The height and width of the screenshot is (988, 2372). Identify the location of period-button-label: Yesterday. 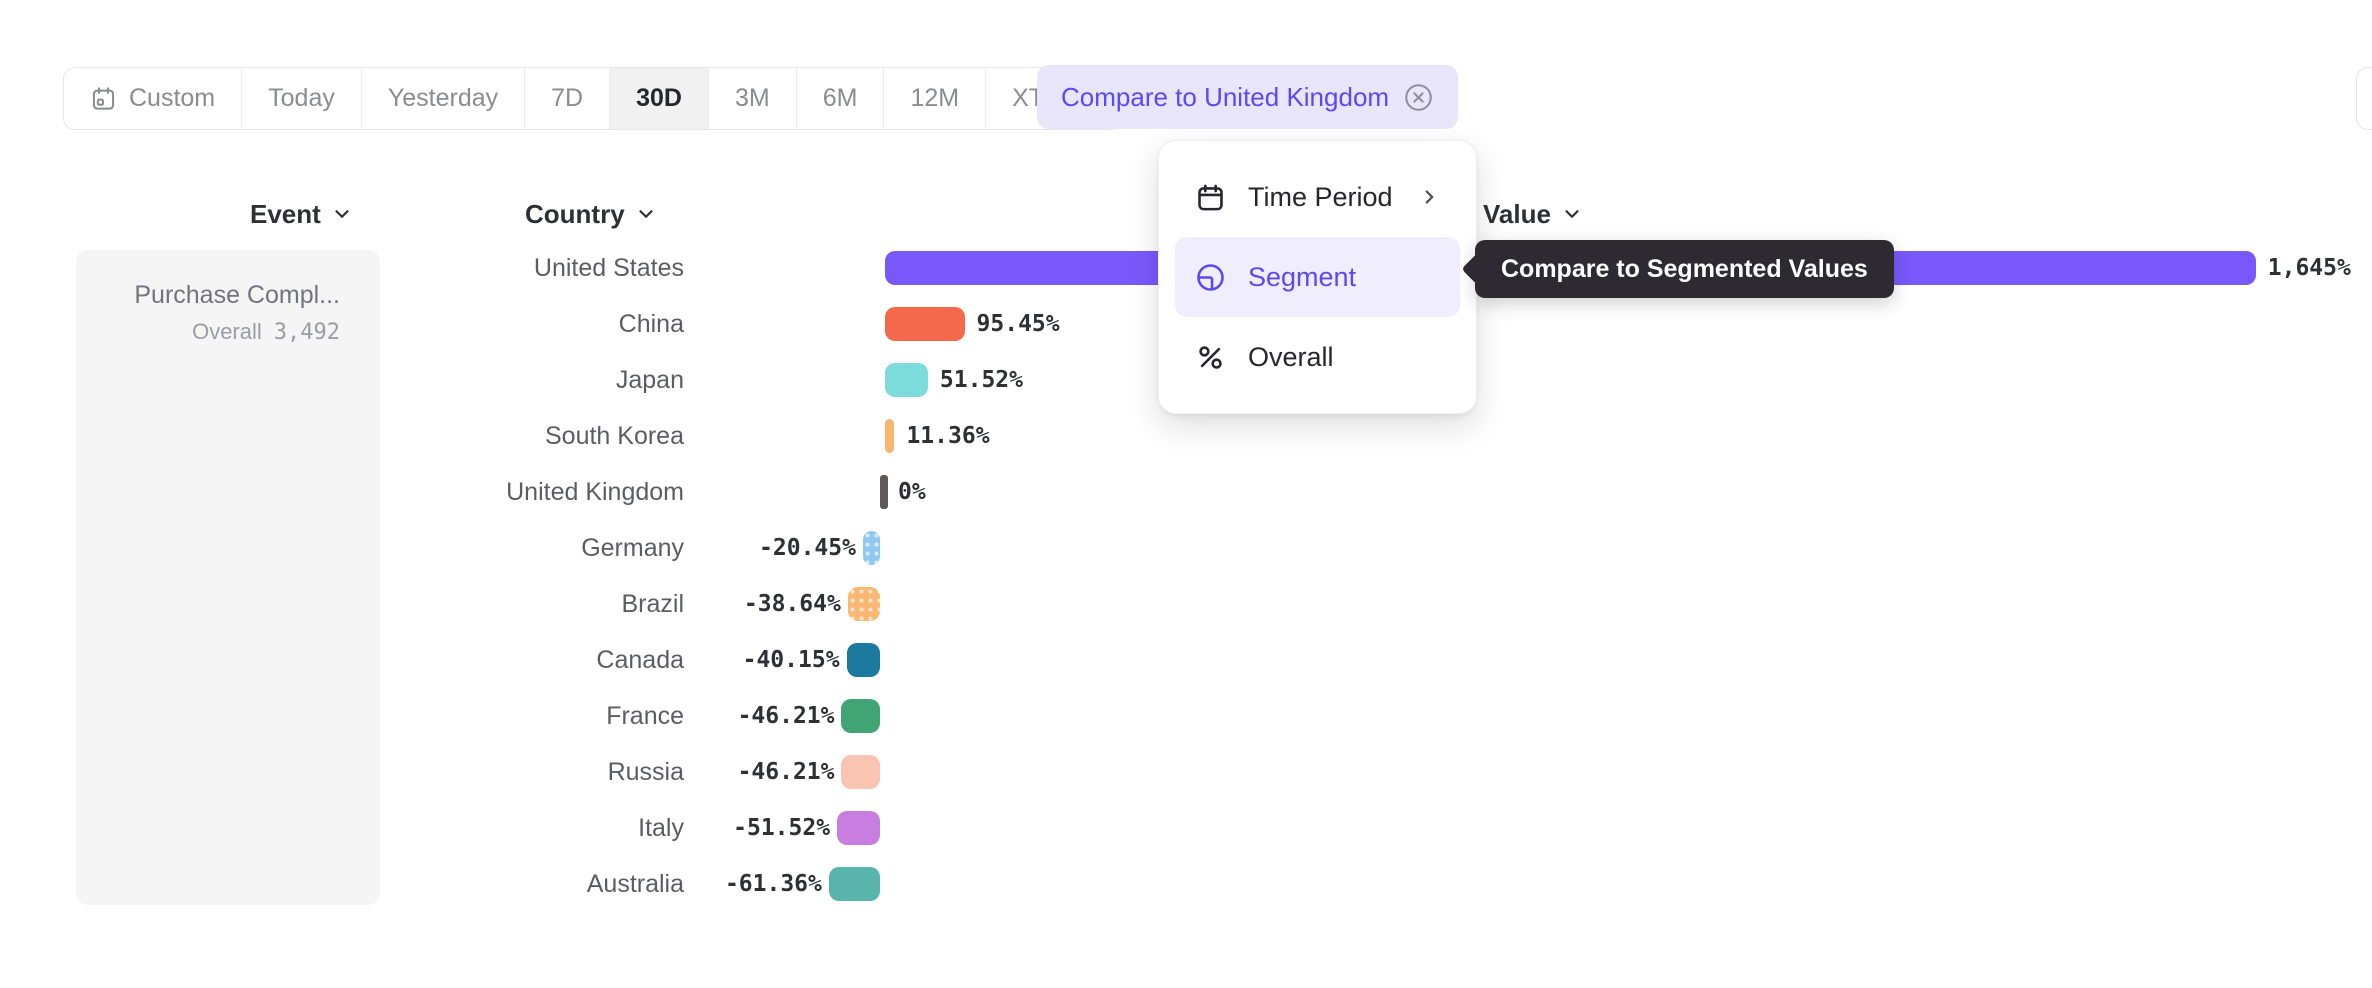
(443, 98).